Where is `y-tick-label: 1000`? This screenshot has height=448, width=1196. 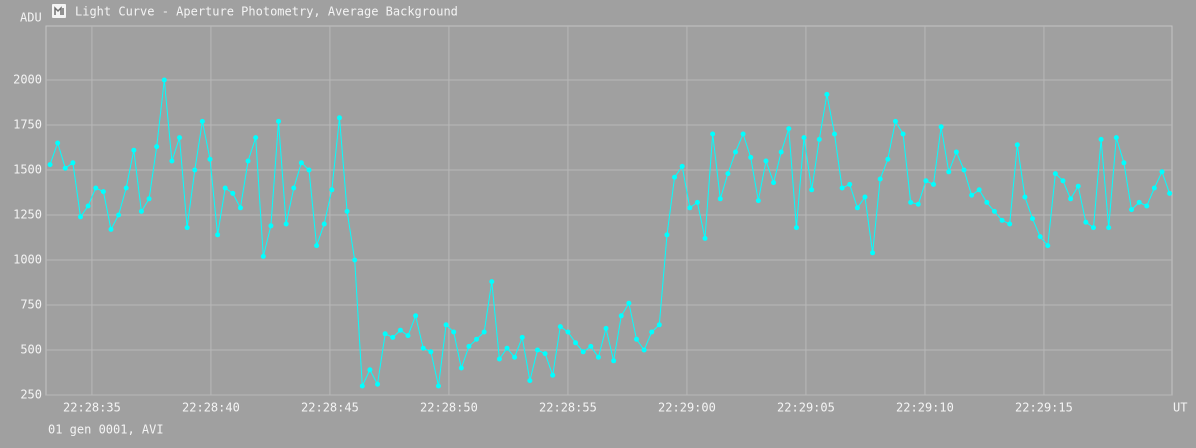
y-tick-label: 1000 is located at coordinates (27, 260).